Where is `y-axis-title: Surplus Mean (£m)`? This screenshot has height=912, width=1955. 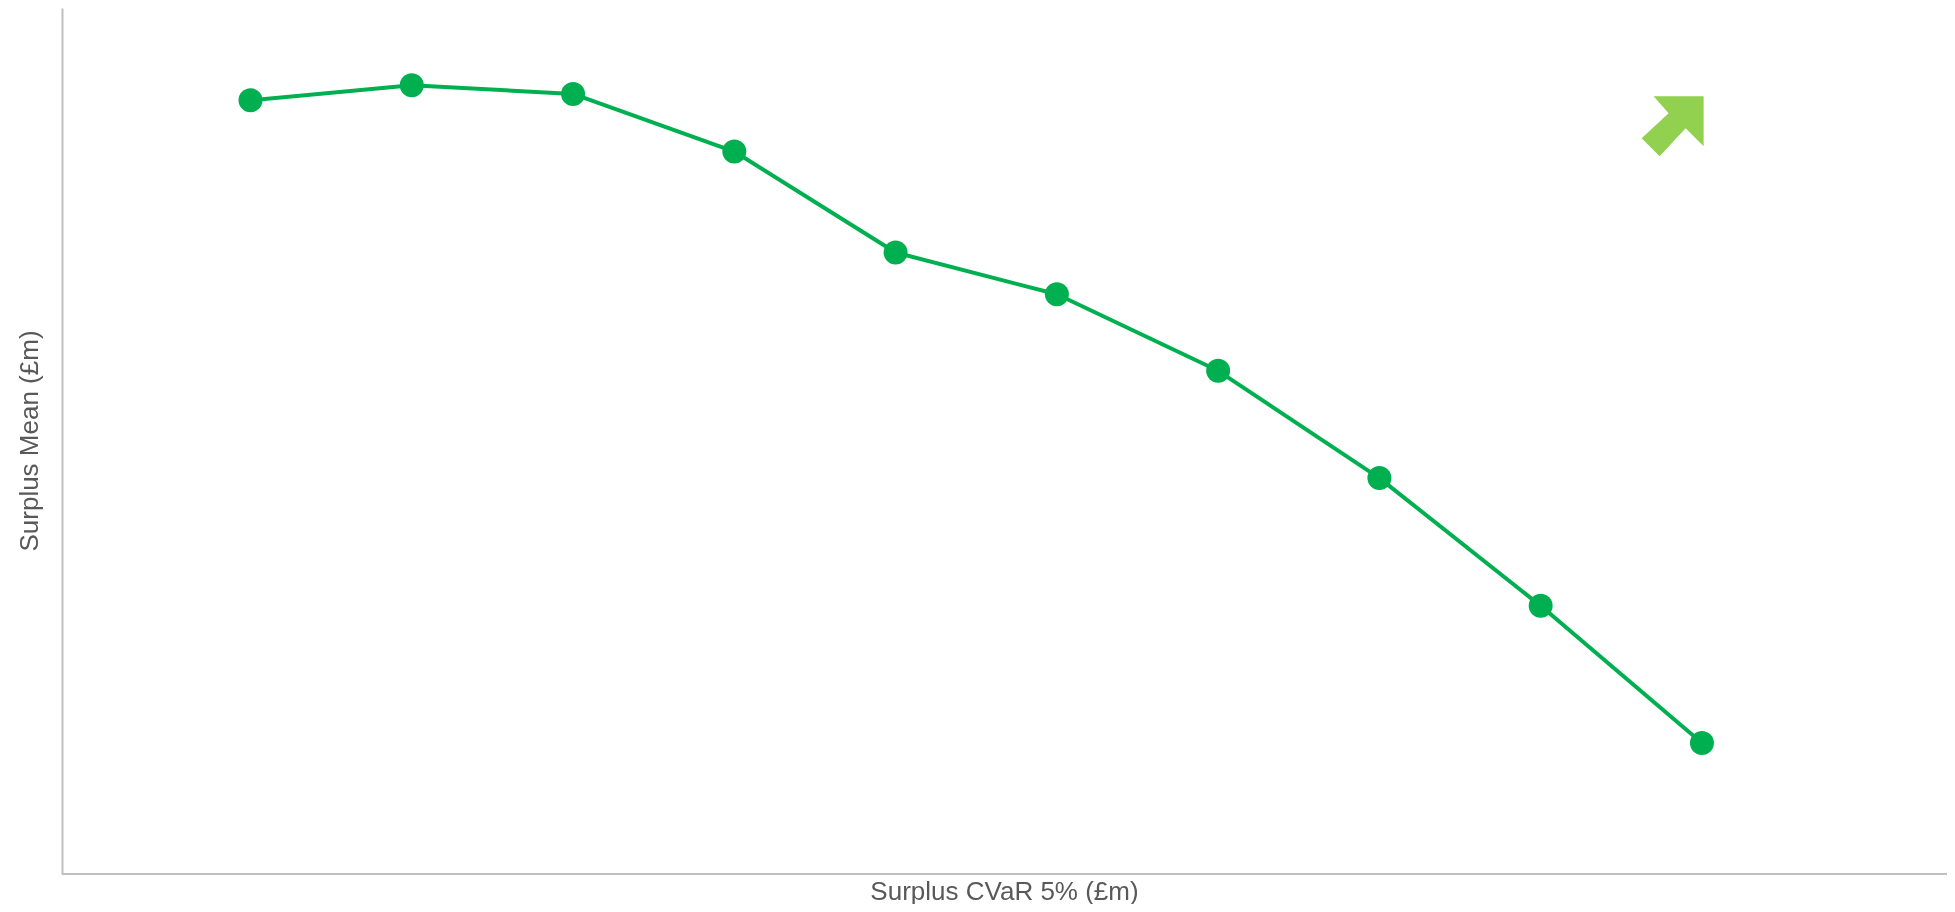
y-axis-title: Surplus Mean (£m) is located at coordinates (29, 441).